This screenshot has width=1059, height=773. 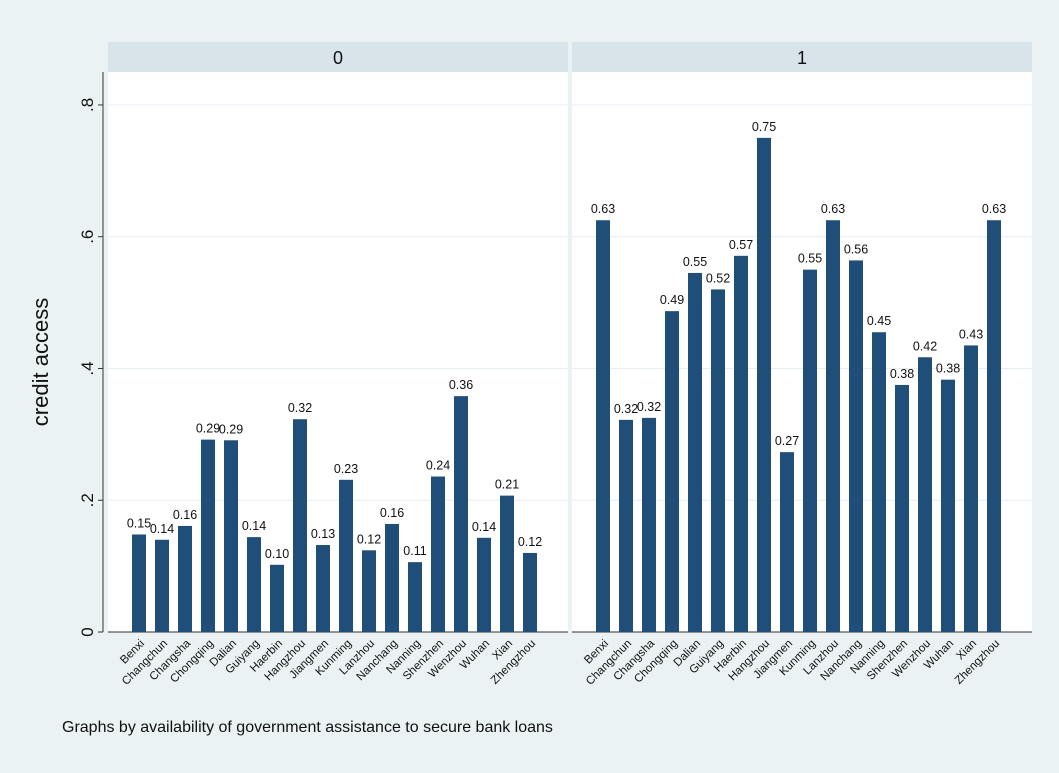 I want to click on bar-value-label: 0.42, so click(x=925, y=346).